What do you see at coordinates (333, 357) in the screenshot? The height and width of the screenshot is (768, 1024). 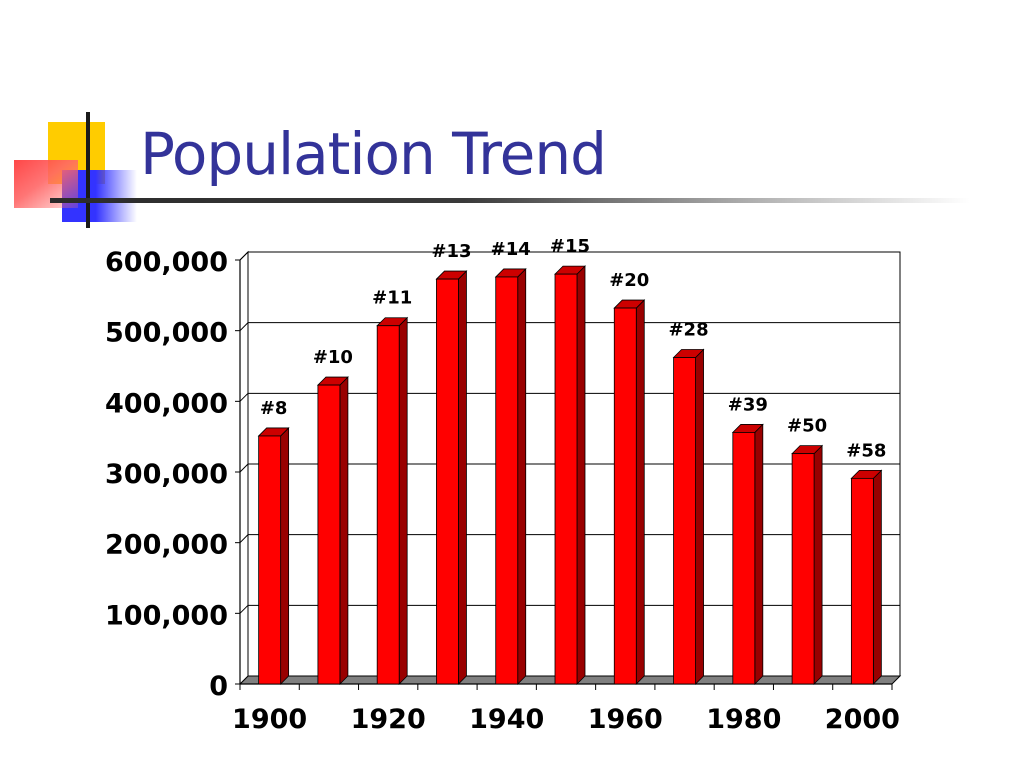 I see `bar-data-label: #10` at bounding box center [333, 357].